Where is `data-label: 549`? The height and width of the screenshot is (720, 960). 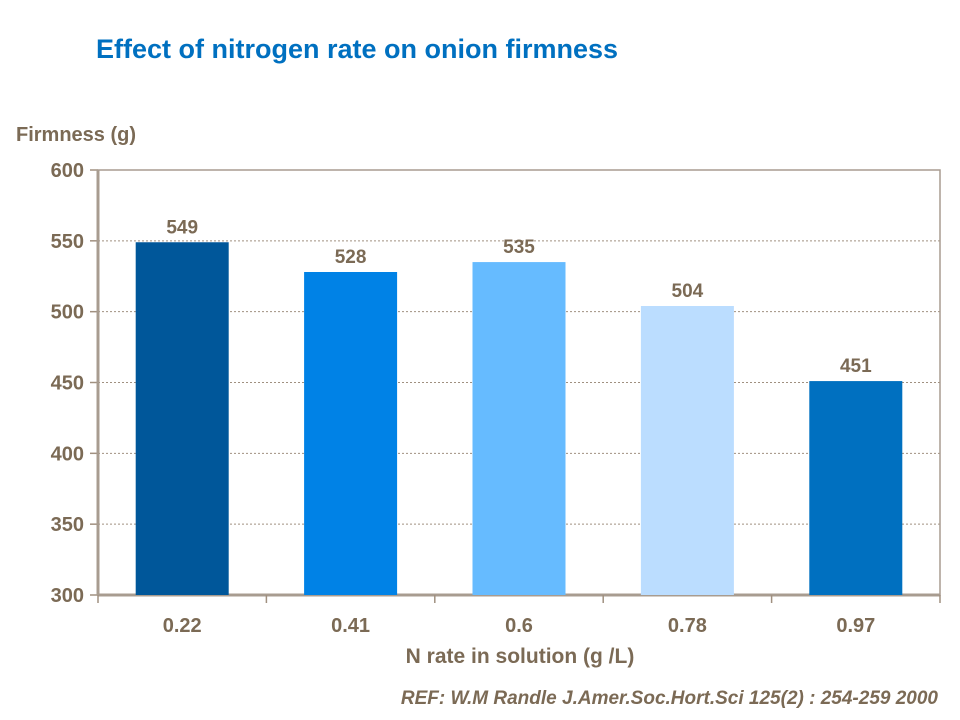 data-label: 549 is located at coordinates (182, 227).